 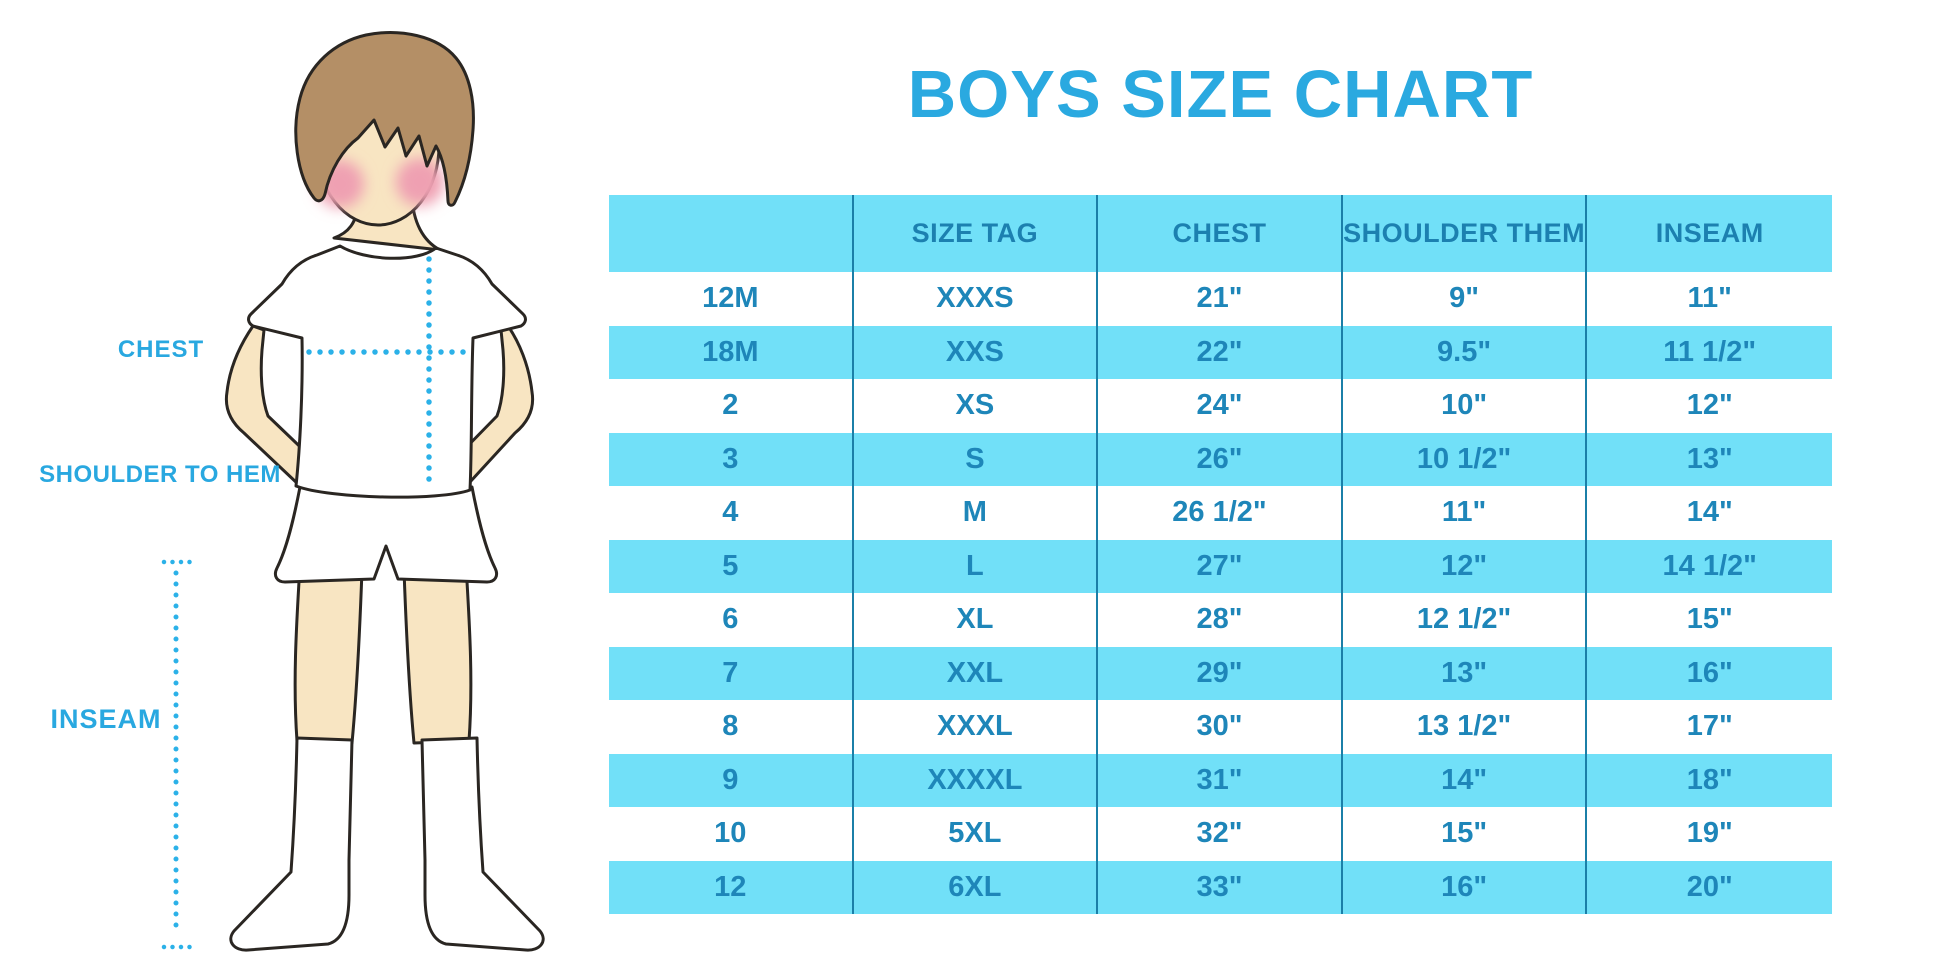 What do you see at coordinates (731, 780) in the screenshot?
I see `table-cell: 9` at bounding box center [731, 780].